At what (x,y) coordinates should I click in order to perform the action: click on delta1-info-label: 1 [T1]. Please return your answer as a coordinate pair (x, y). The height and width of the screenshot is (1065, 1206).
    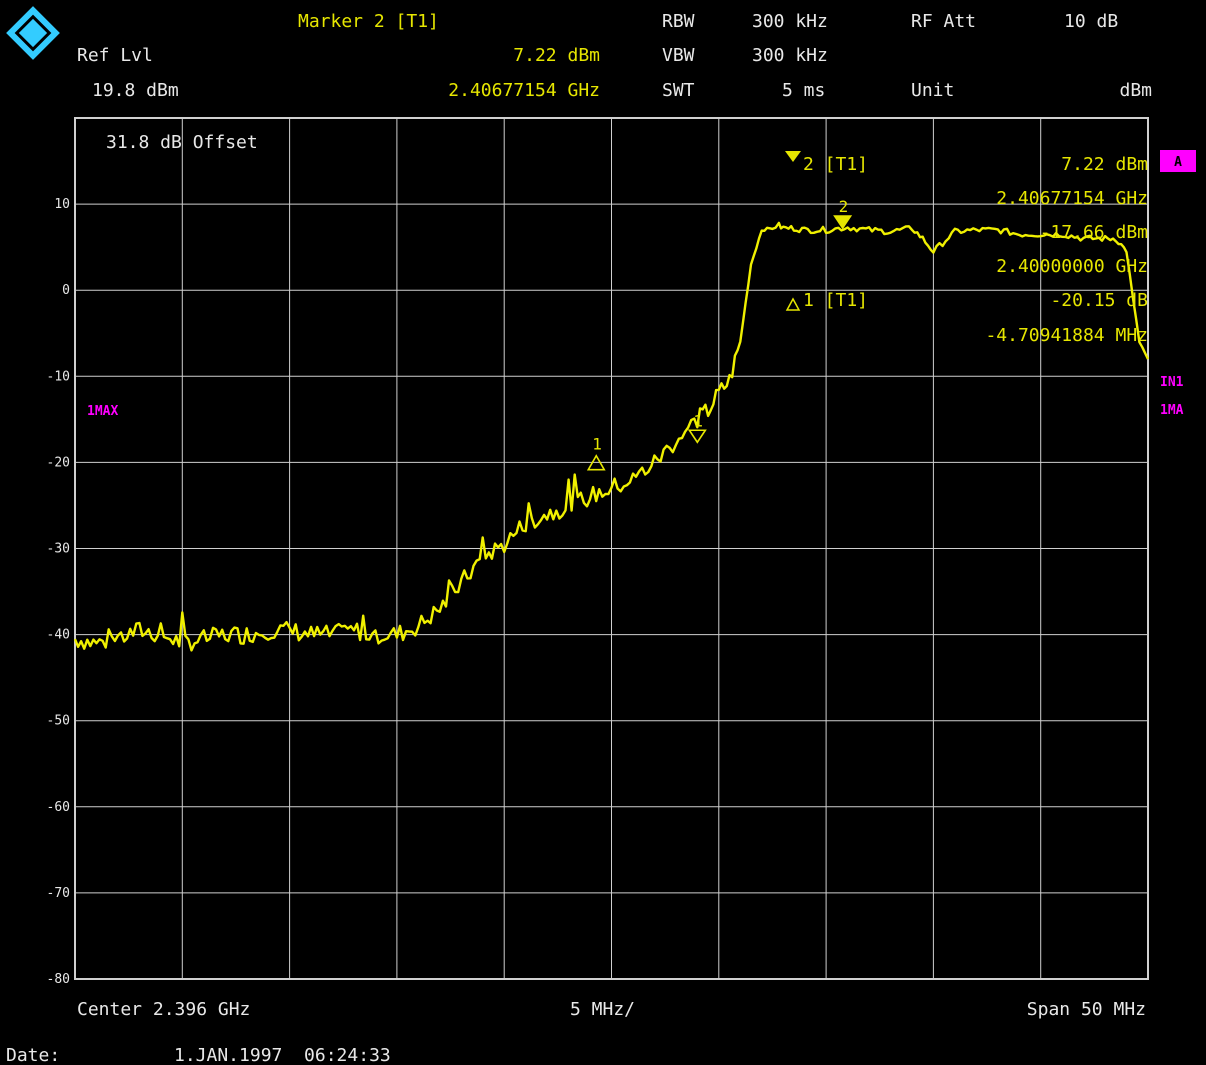
    Looking at the image, I should click on (835, 300).